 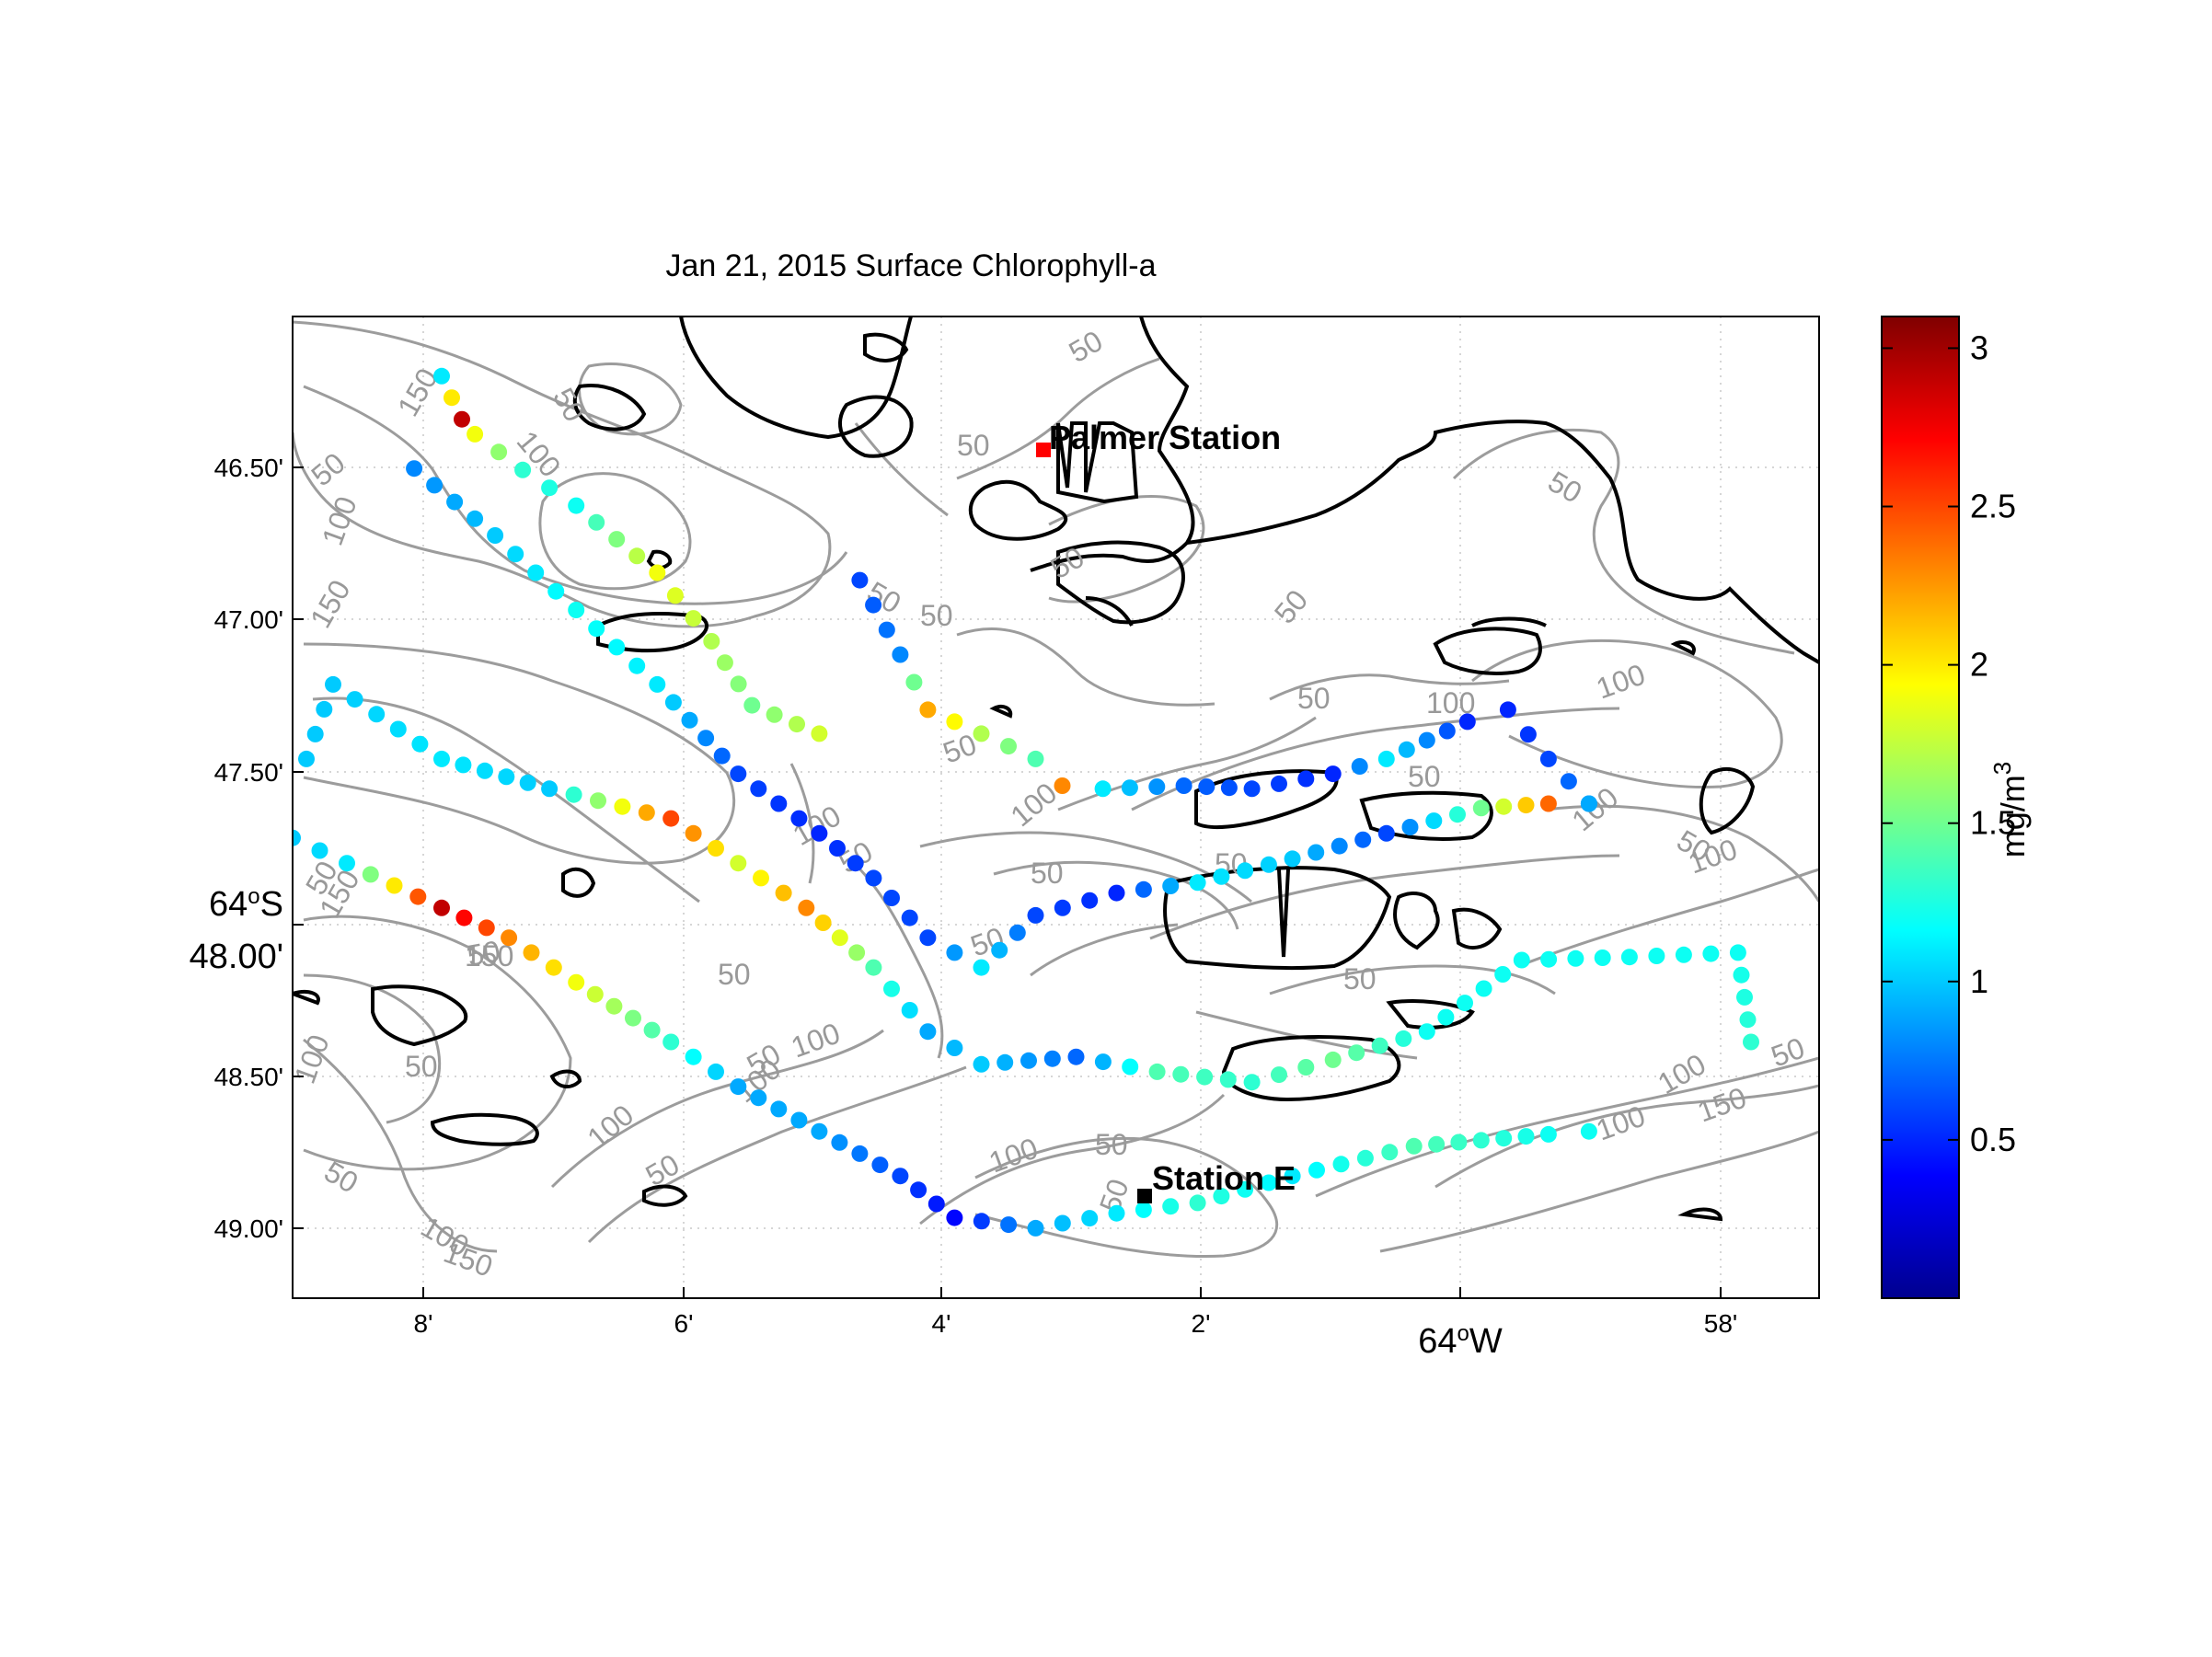 What do you see at coordinates (1979, 347) in the screenshot?
I see `colorbar-tick-label: 3` at bounding box center [1979, 347].